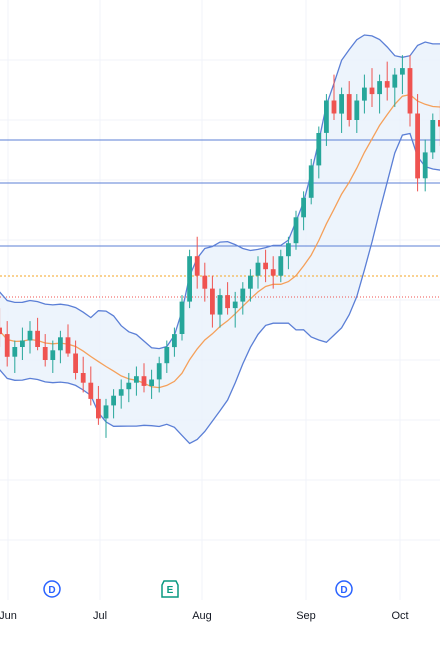  I want to click on marker-letter: D, so click(343, 590).